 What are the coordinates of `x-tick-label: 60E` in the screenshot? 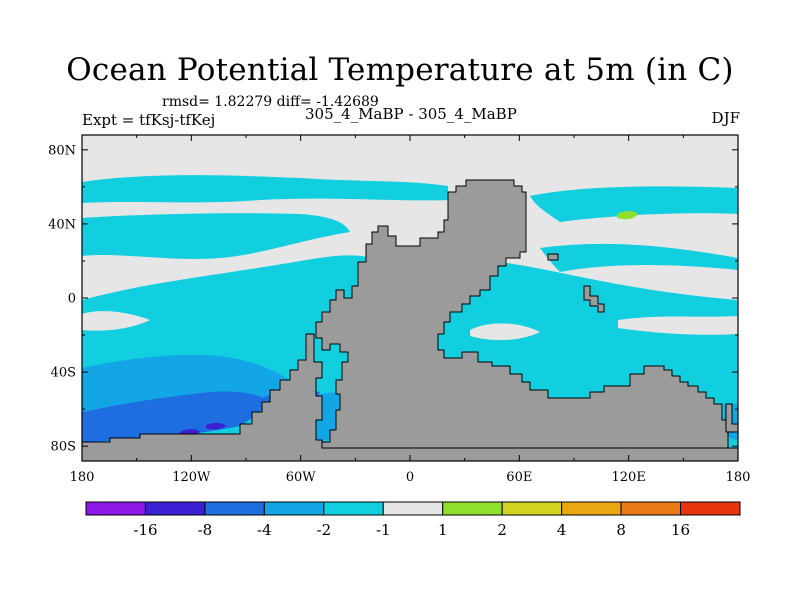 It's located at (519, 477).